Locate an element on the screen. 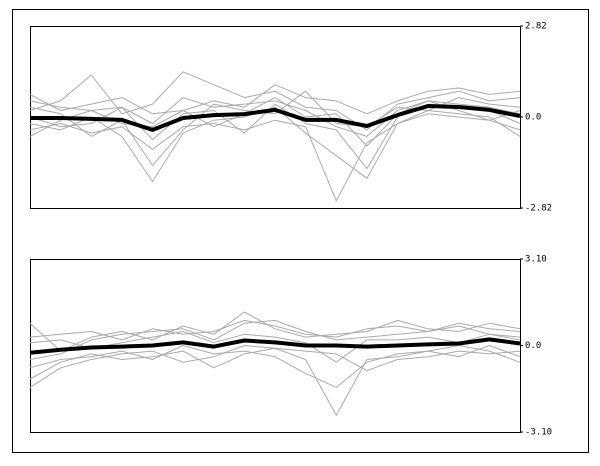 This screenshot has width=600, height=466. y-tick-label: 3.10 is located at coordinates (536, 260).